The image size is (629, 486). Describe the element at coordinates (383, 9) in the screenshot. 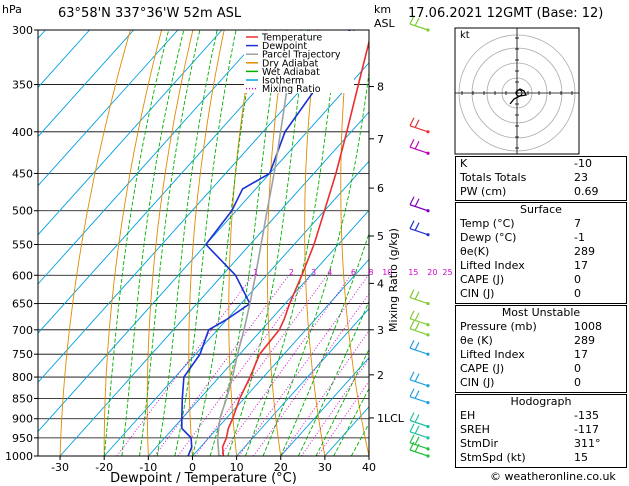

I see `km-unit: km` at that location.